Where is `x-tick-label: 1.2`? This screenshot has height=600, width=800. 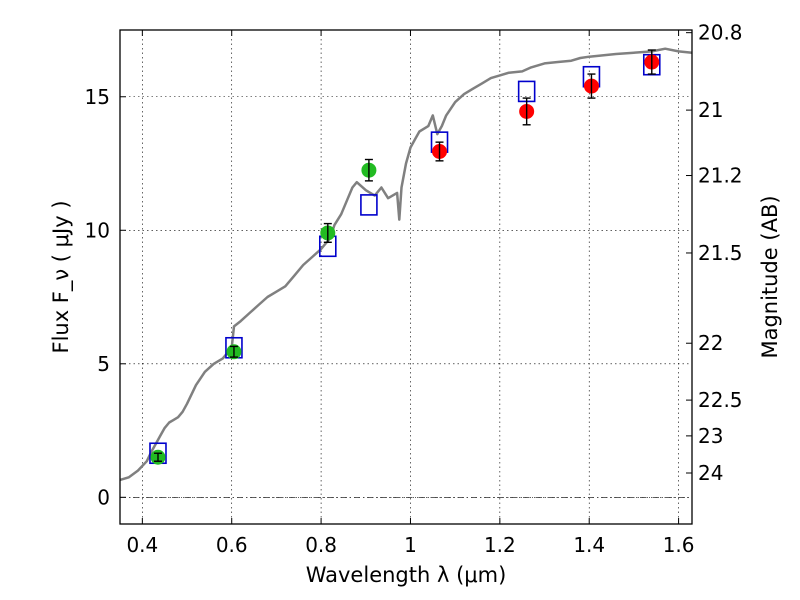 x-tick-label: 1.2 is located at coordinates (500, 545).